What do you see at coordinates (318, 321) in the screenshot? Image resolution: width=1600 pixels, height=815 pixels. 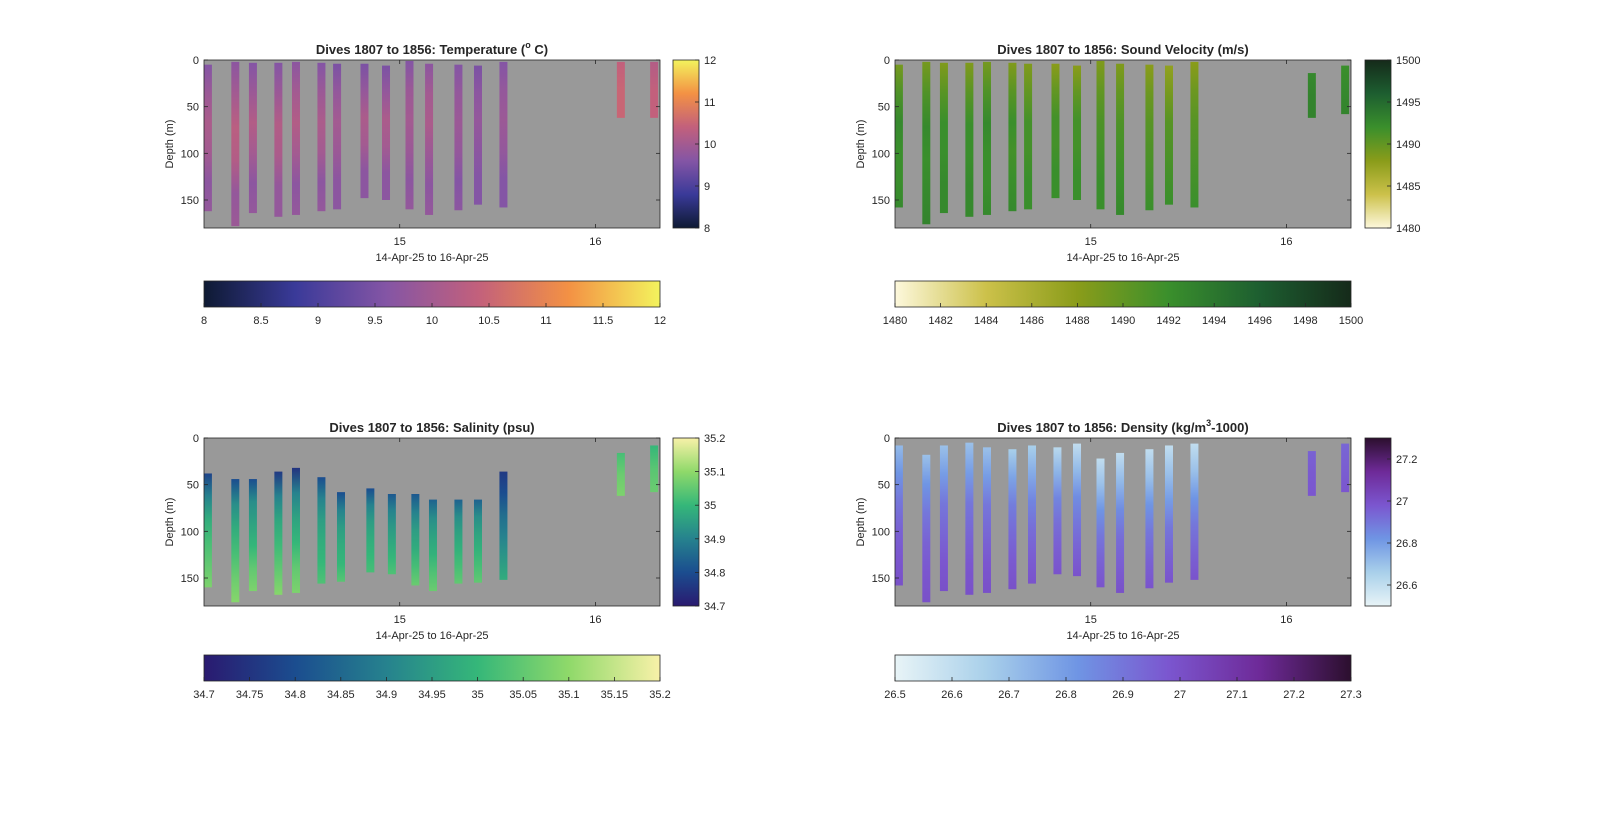 I see `bottom-colorbar-tick-label: 9` at bounding box center [318, 321].